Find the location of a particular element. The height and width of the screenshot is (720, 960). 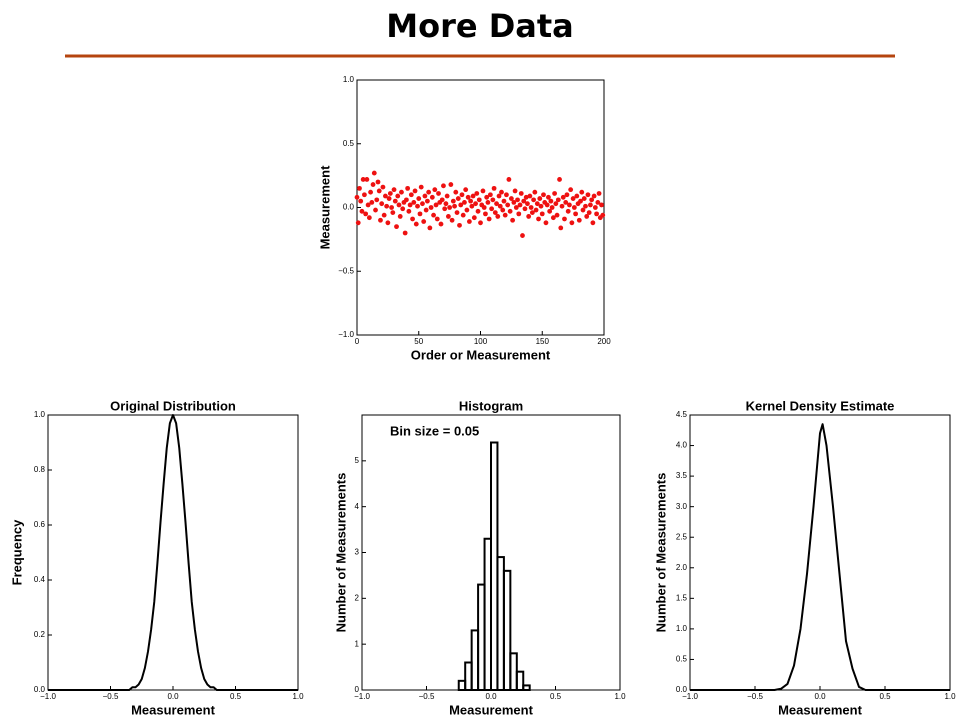

y-tick-label: −1.0 is located at coordinates (346, 334).